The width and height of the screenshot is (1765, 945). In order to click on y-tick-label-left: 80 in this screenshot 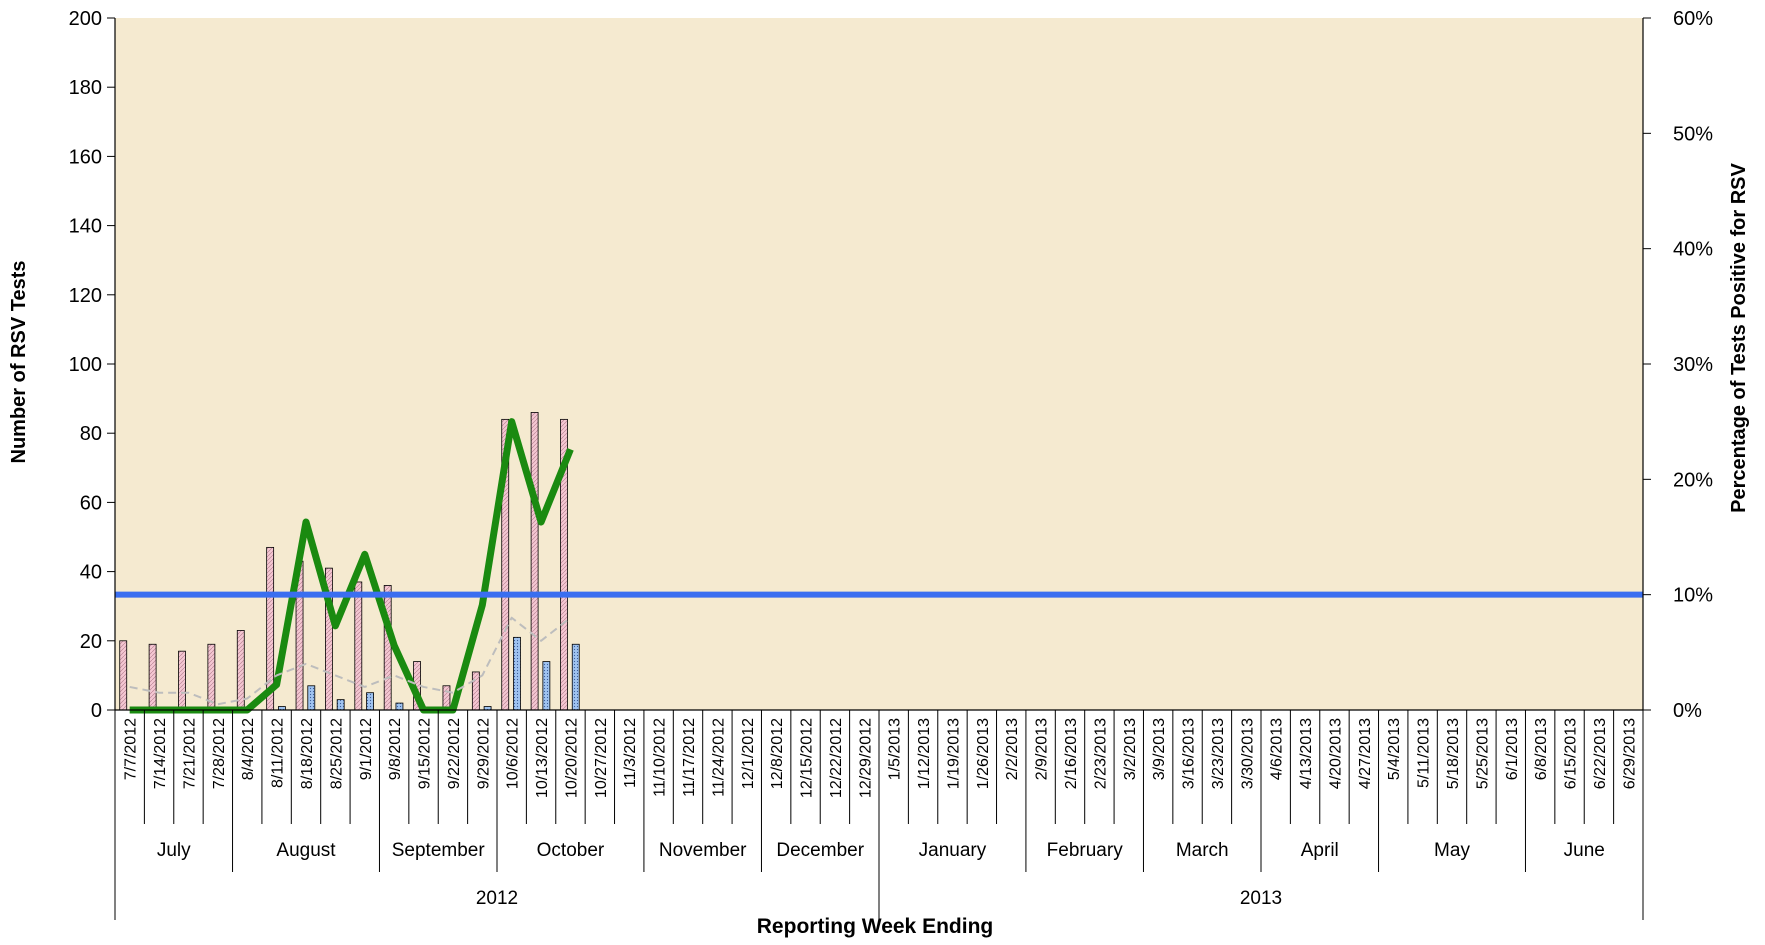, I will do `click(91, 434)`.